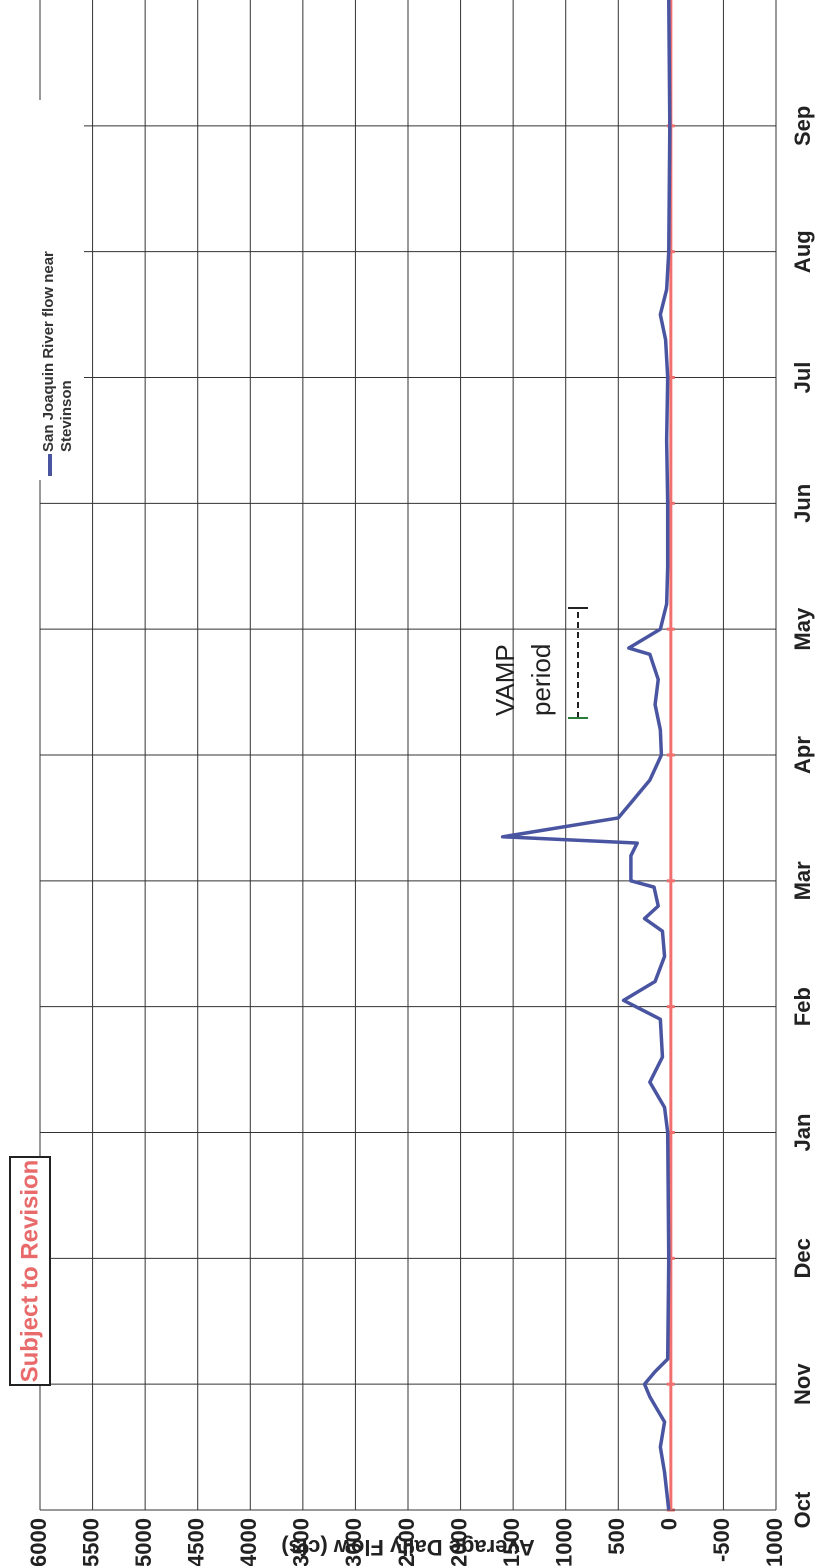  I want to click on x-tick-label: Sep, so click(802, 126).